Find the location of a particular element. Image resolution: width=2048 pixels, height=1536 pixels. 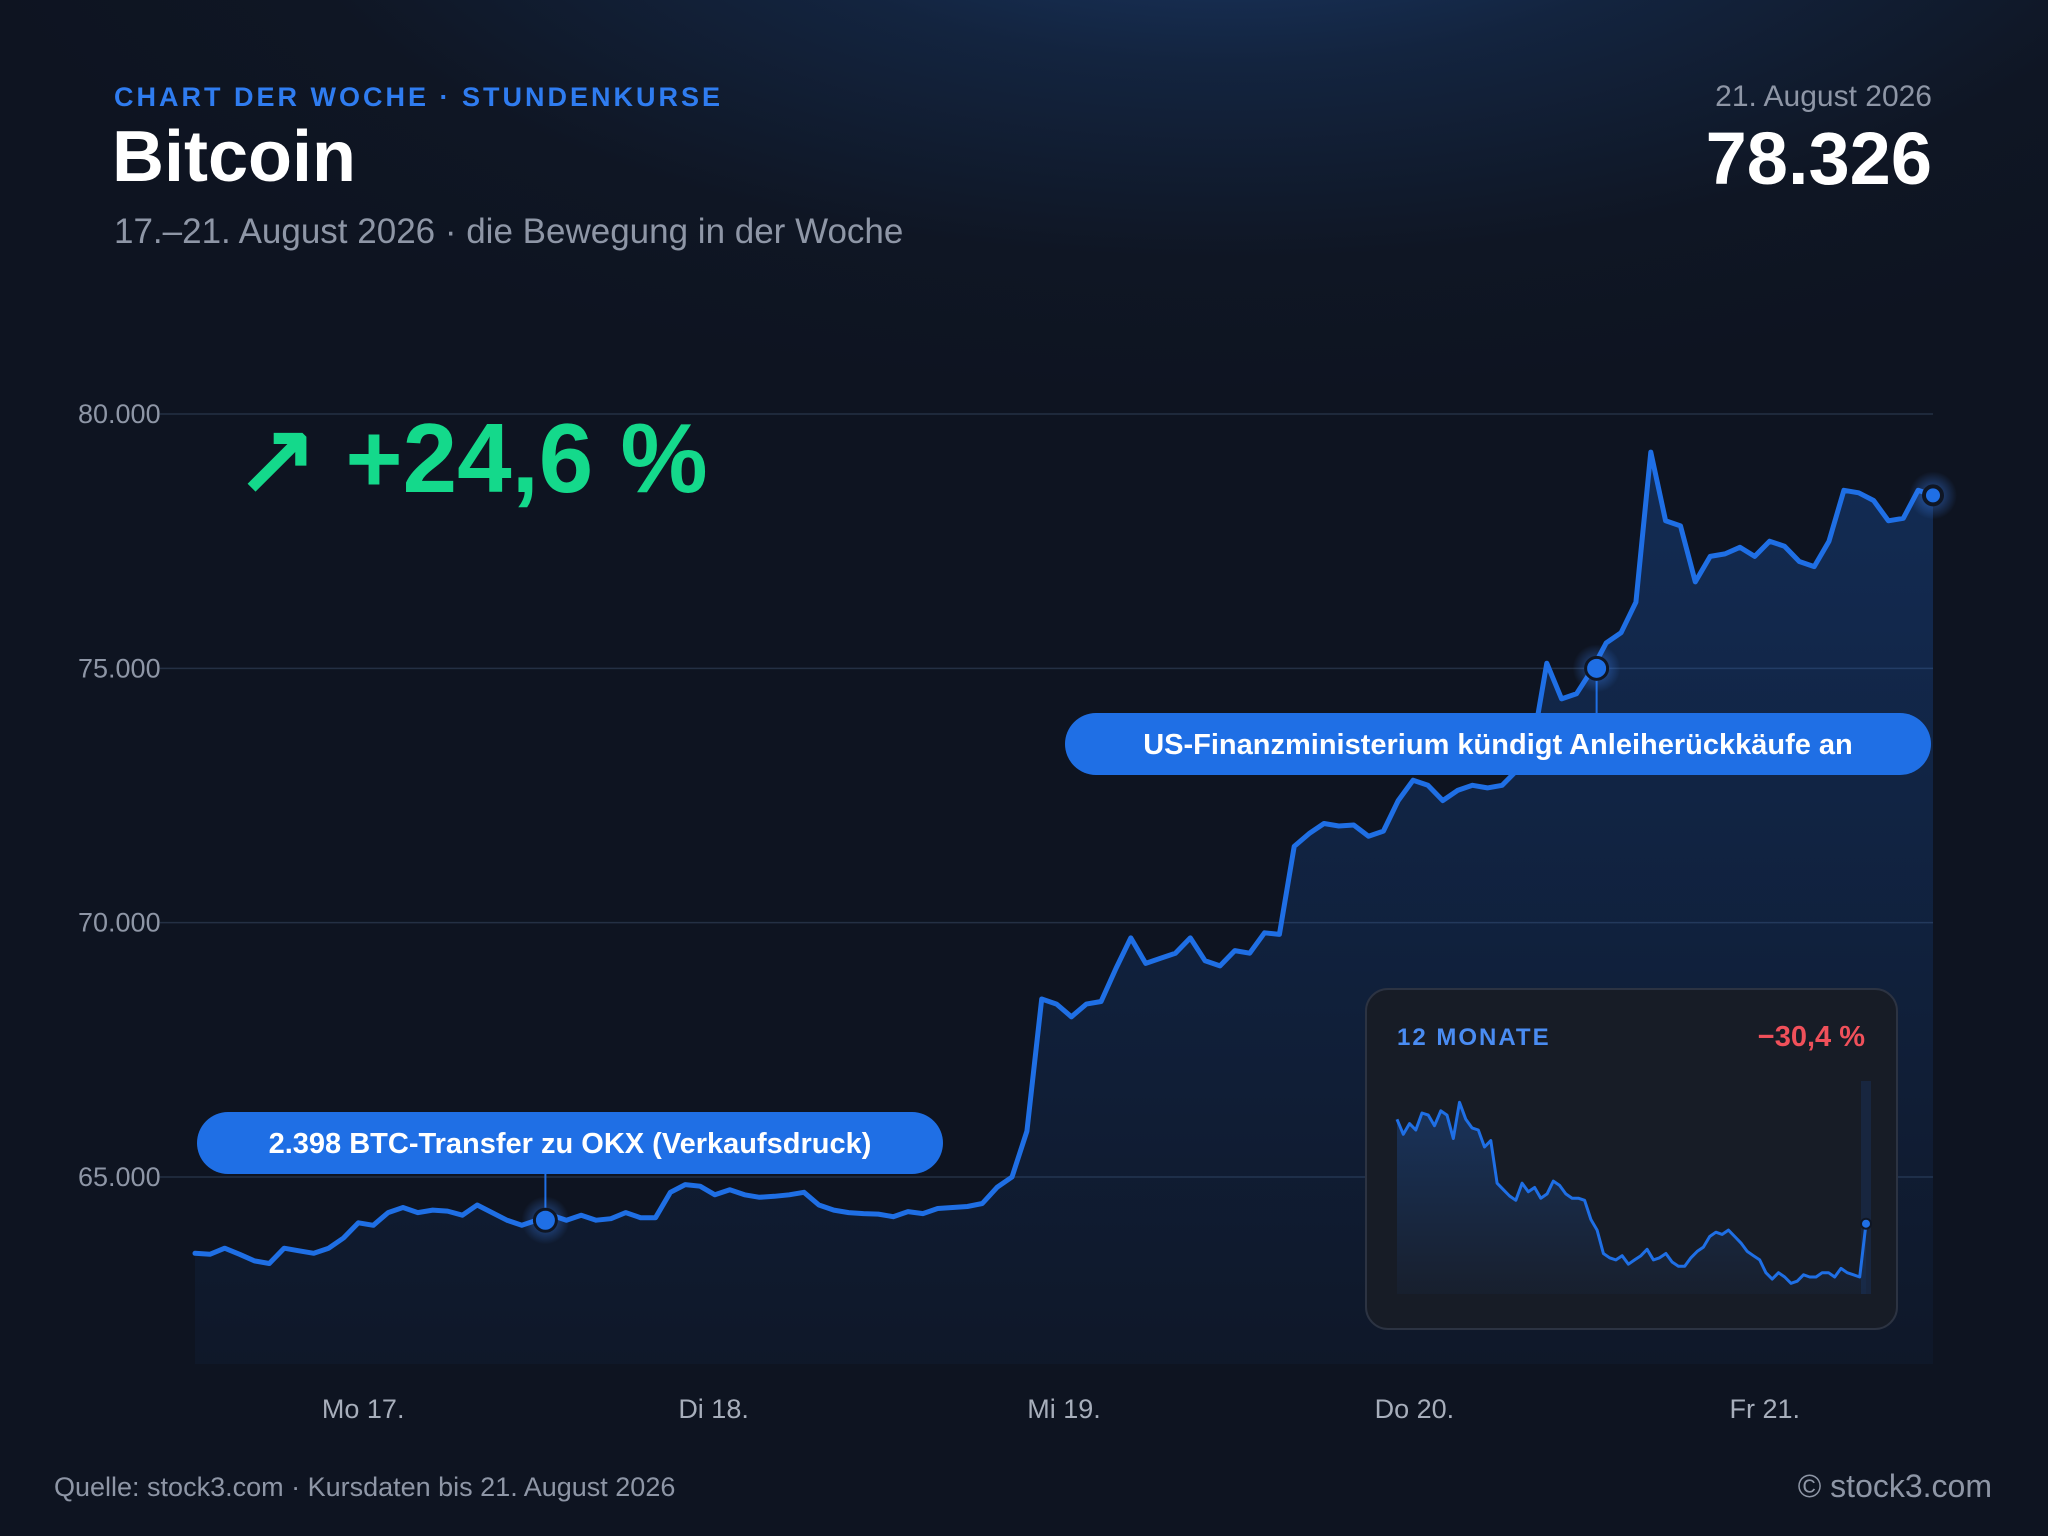

x-tick-label: Fr 21. is located at coordinates (1765, 1409).